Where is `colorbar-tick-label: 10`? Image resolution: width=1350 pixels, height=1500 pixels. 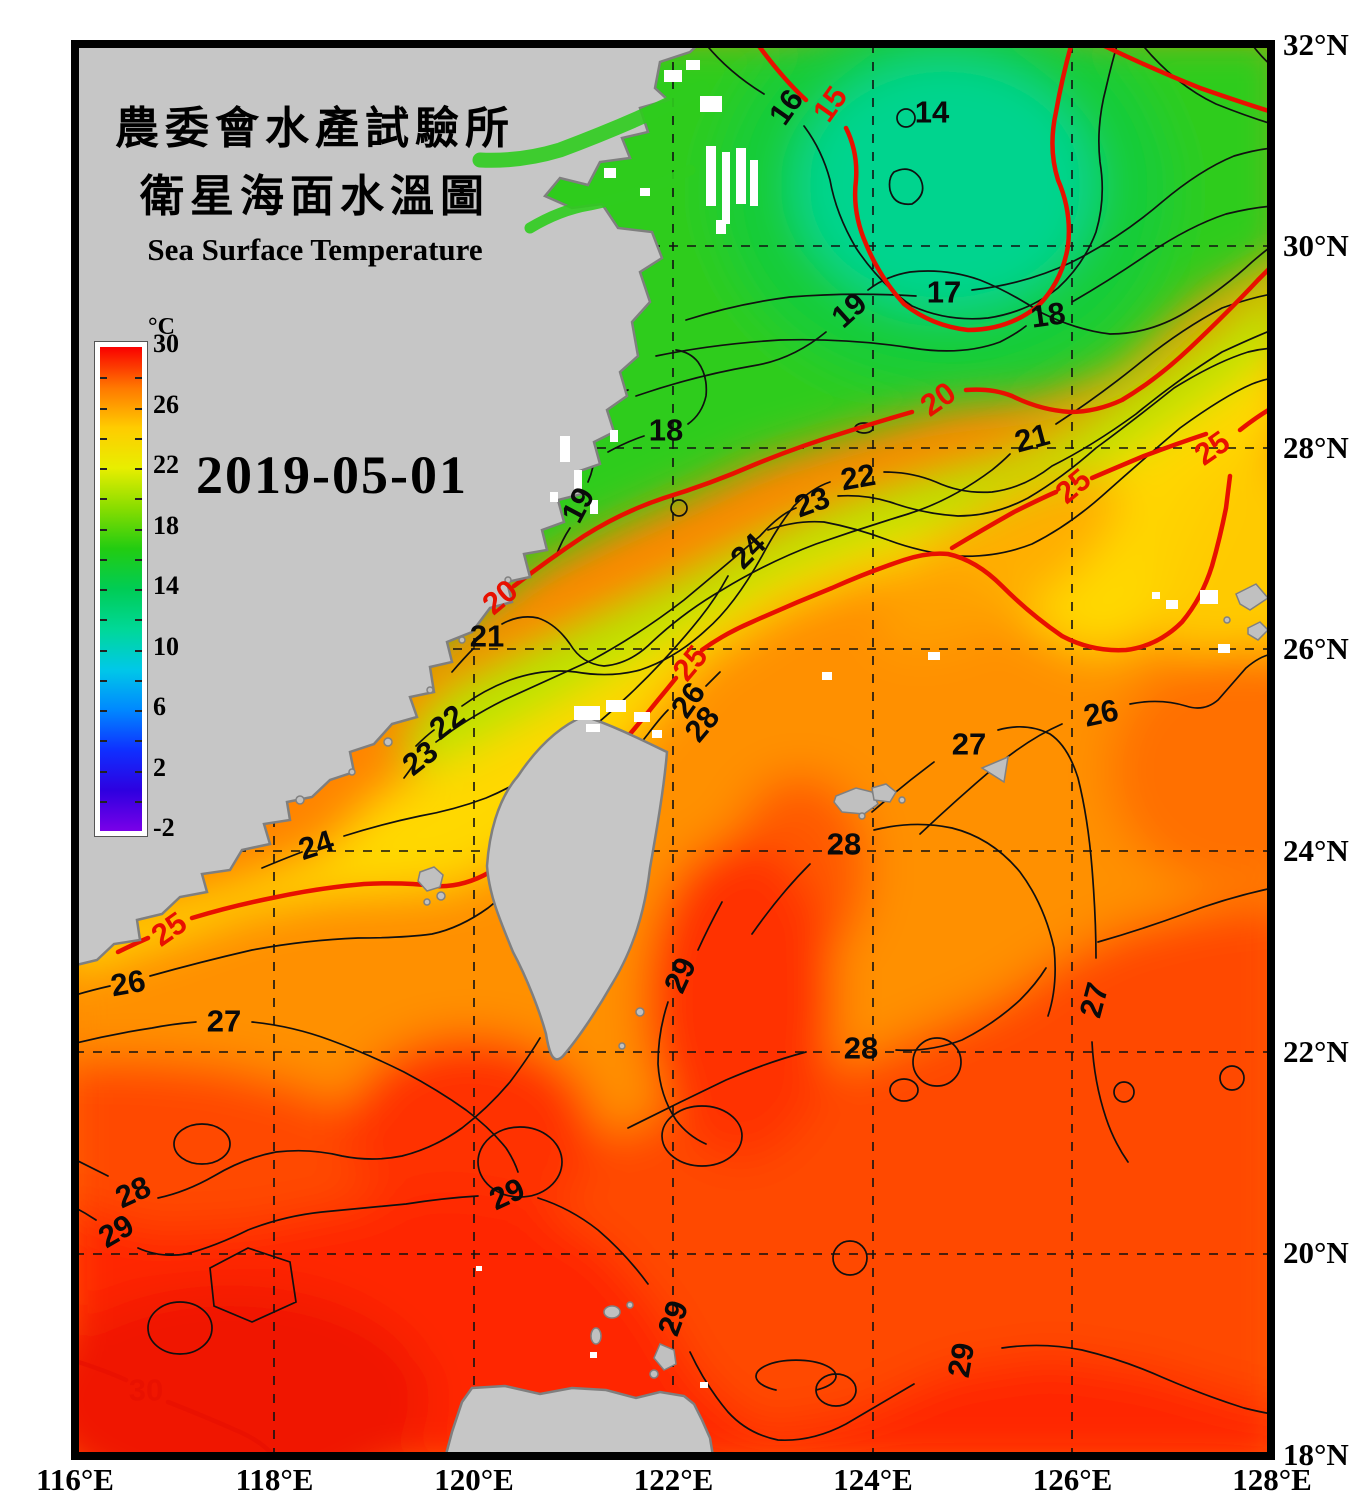
colorbar-tick-label: 10 is located at coordinates (166, 646).